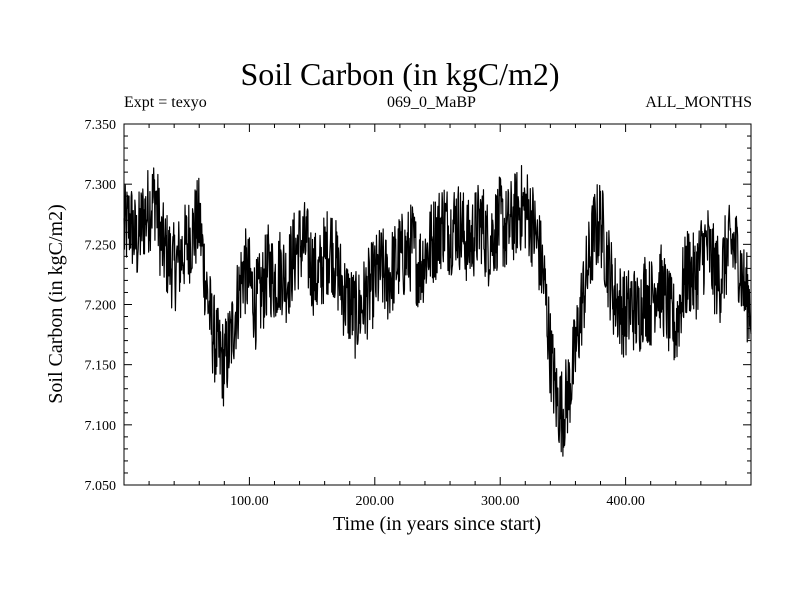  I want to click on y-tick-label: 7.150, so click(101, 366).